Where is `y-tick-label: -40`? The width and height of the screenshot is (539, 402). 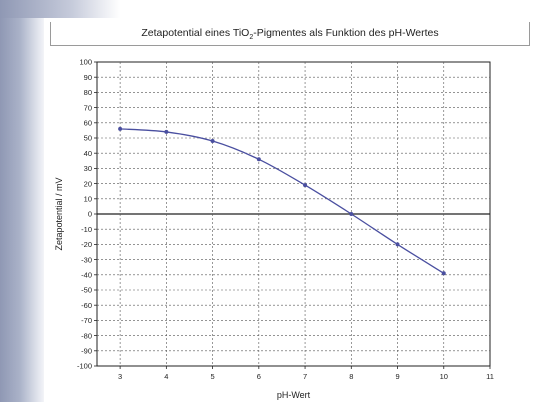
y-tick-label: -40 is located at coordinates (86, 275).